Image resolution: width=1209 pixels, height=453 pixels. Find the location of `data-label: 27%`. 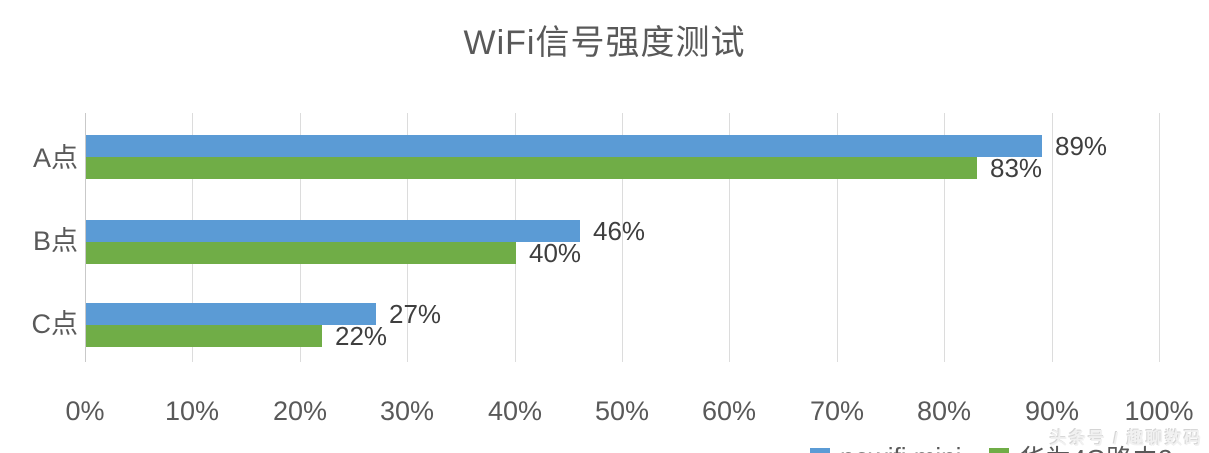

data-label: 27% is located at coordinates (415, 314).